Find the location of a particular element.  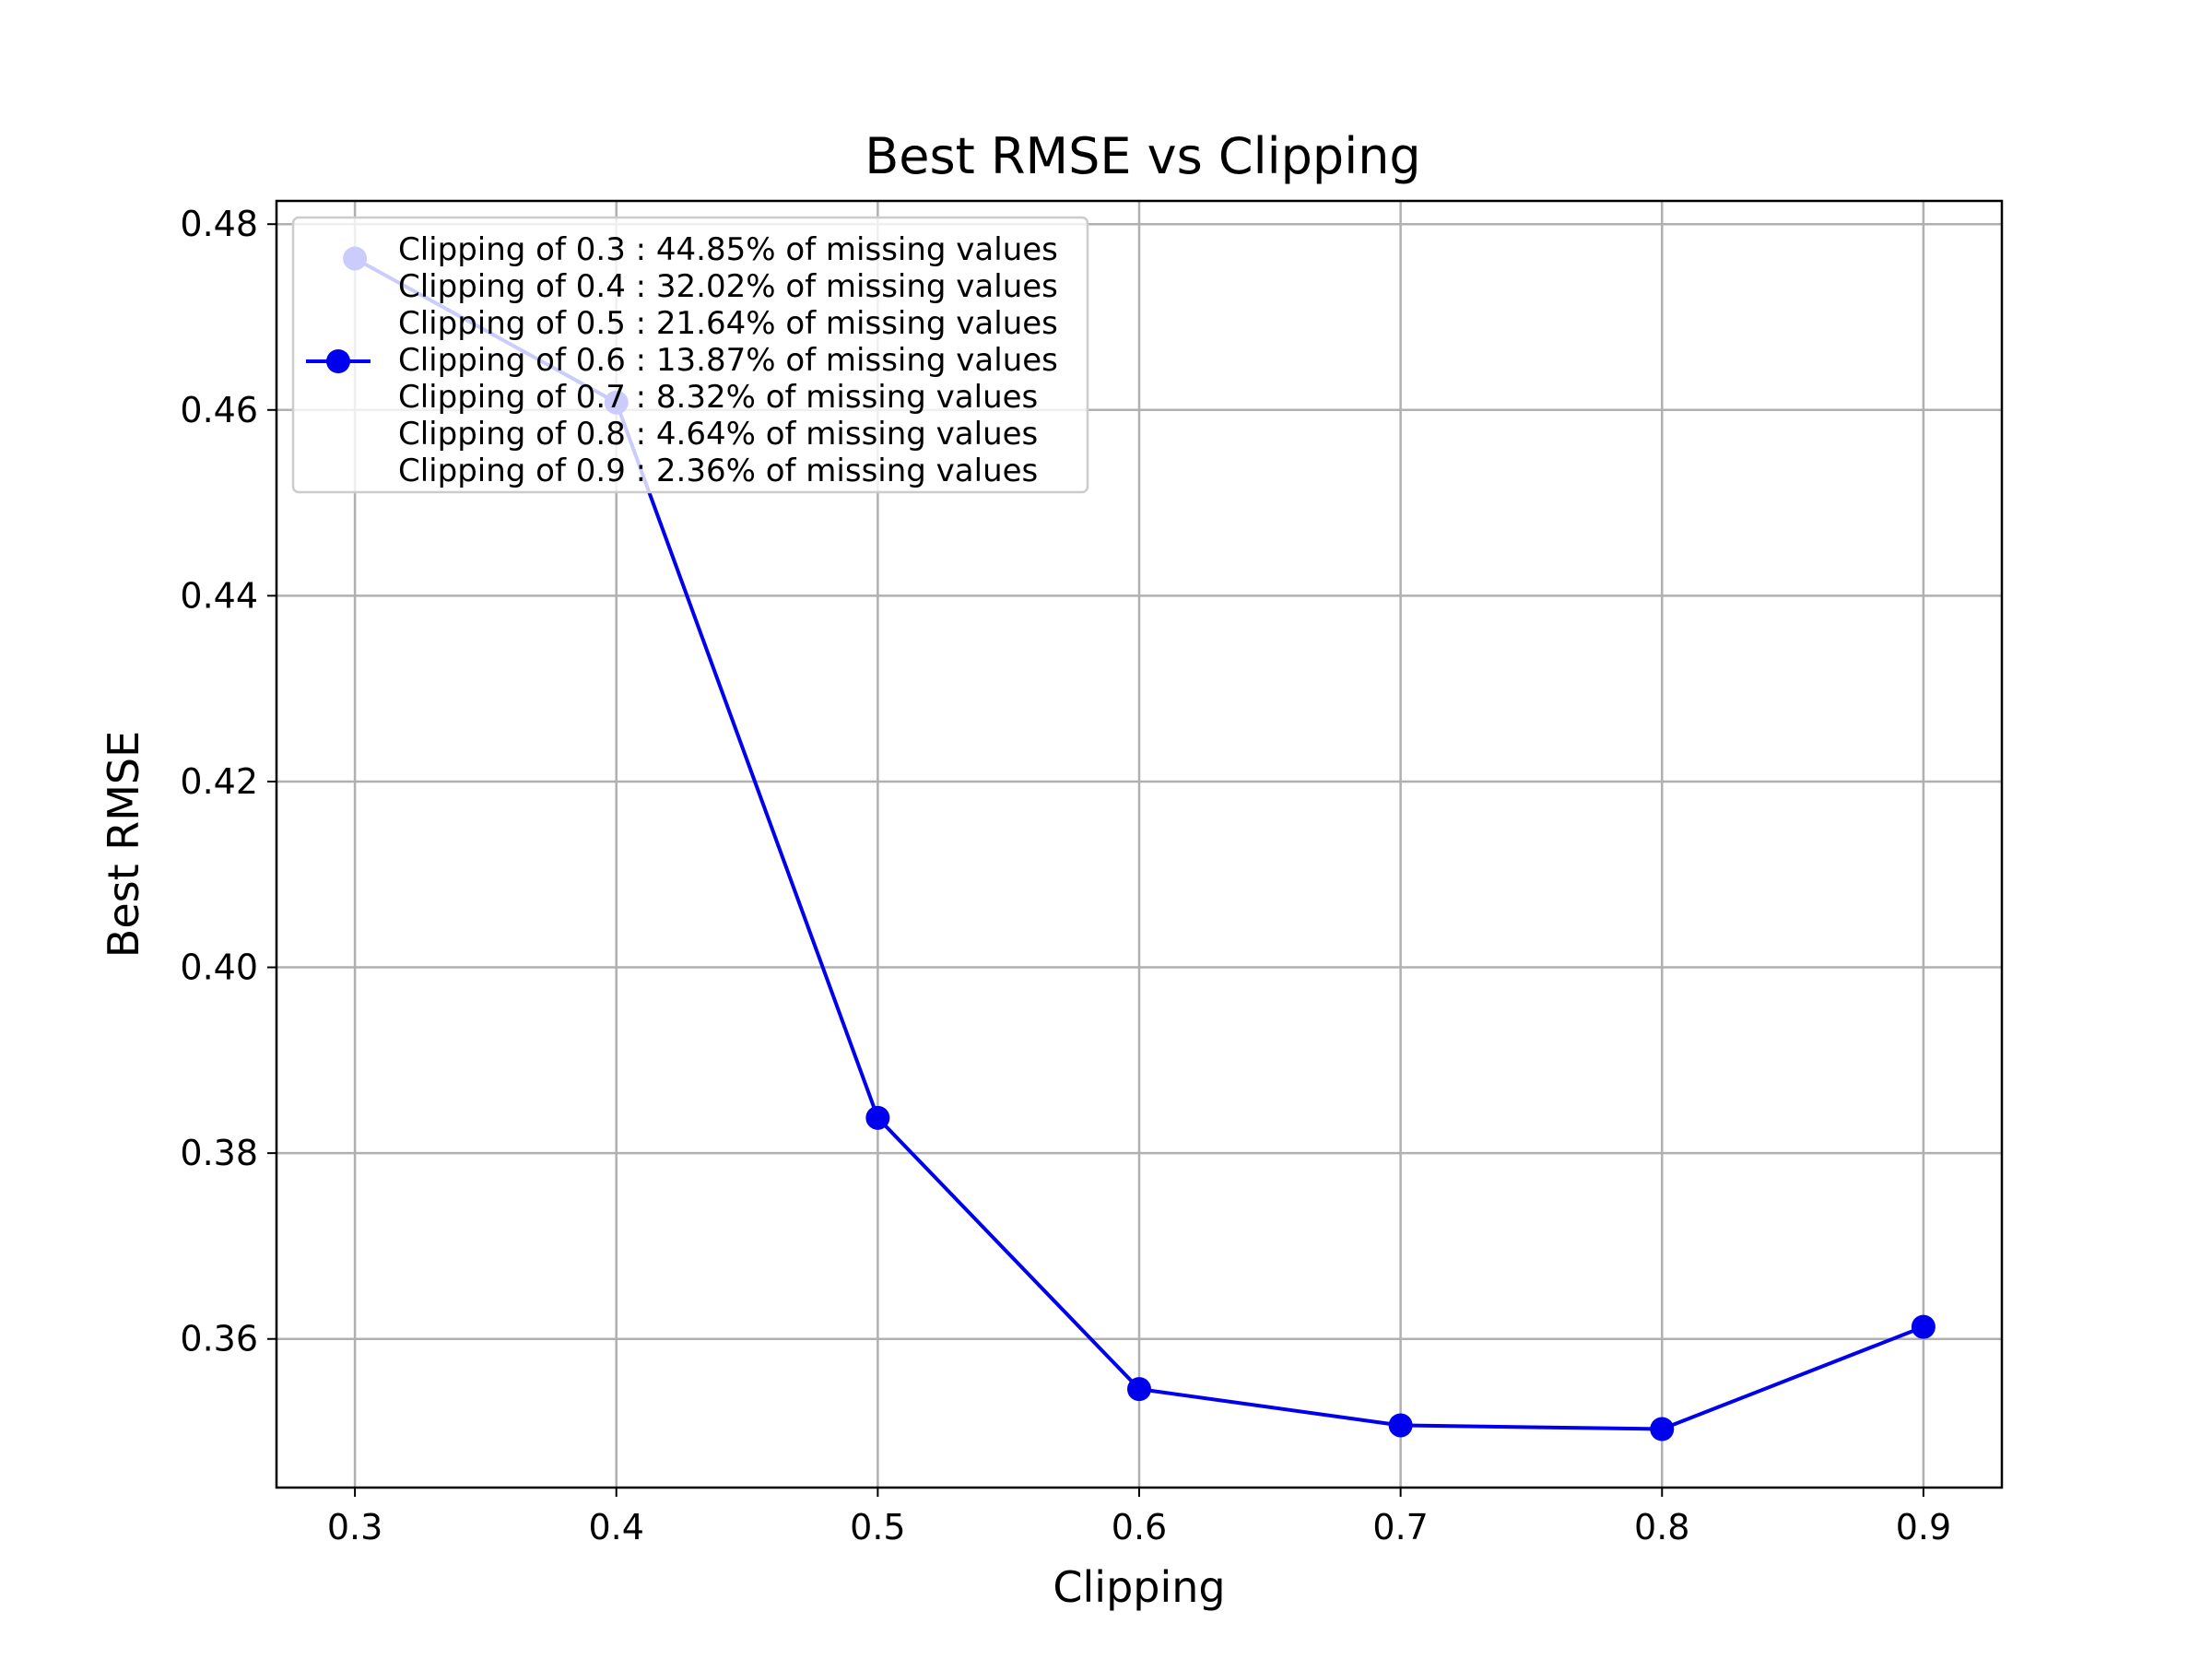

x-tick-label: 0.3 is located at coordinates (354, 1527).